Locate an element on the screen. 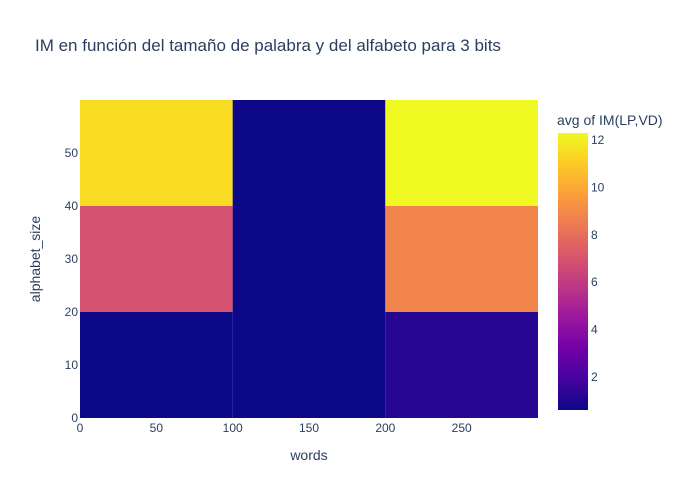 The image size is (700, 500). colorbar-tick-label: 4 is located at coordinates (594, 330).